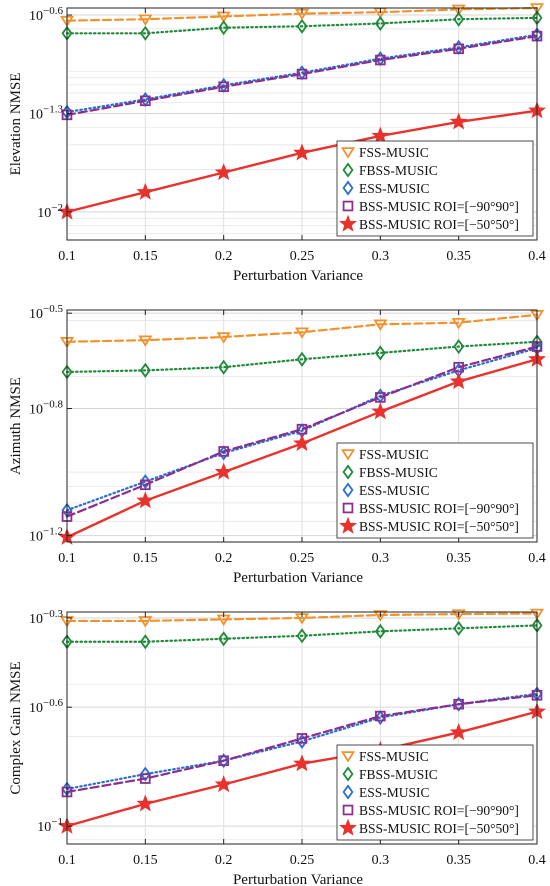 The width and height of the screenshot is (550, 886). Describe the element at coordinates (50, 721) in the screenshot. I see `y-ticks: 10−0.3 10−0.6 10−1` at that location.